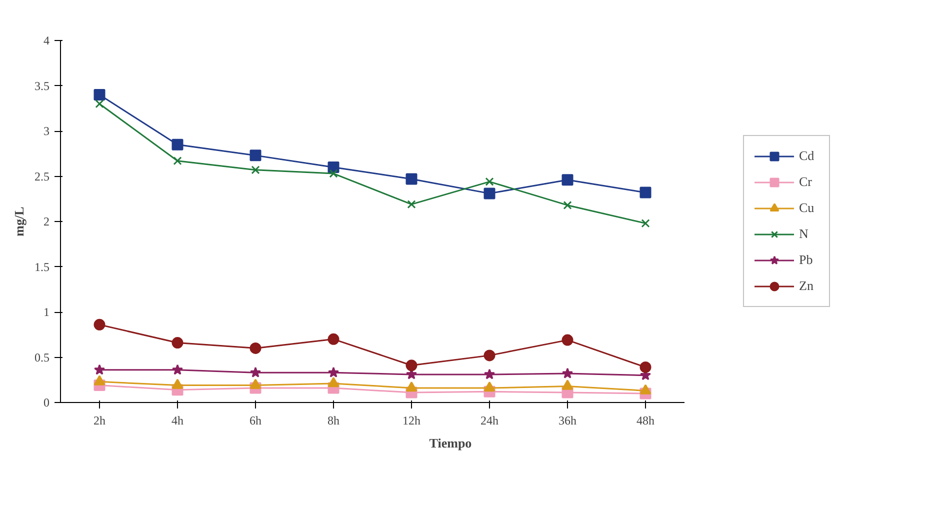 This screenshot has height=516, width=942. Describe the element at coordinates (806, 260) in the screenshot. I see `legend-label: Pb` at that location.